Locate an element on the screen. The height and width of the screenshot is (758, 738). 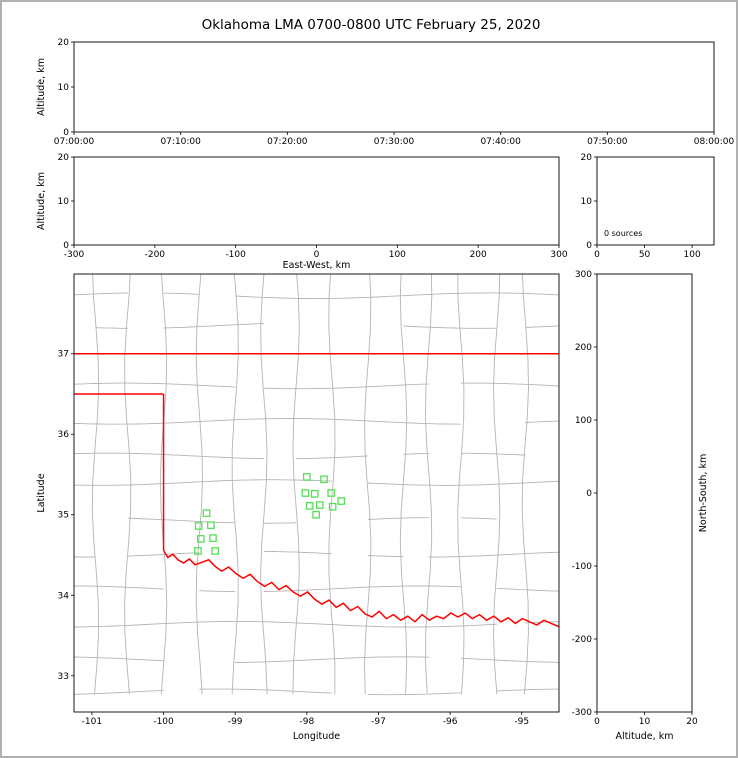
ylabel-altitude-1: Altitude, km is located at coordinates (41, 87).